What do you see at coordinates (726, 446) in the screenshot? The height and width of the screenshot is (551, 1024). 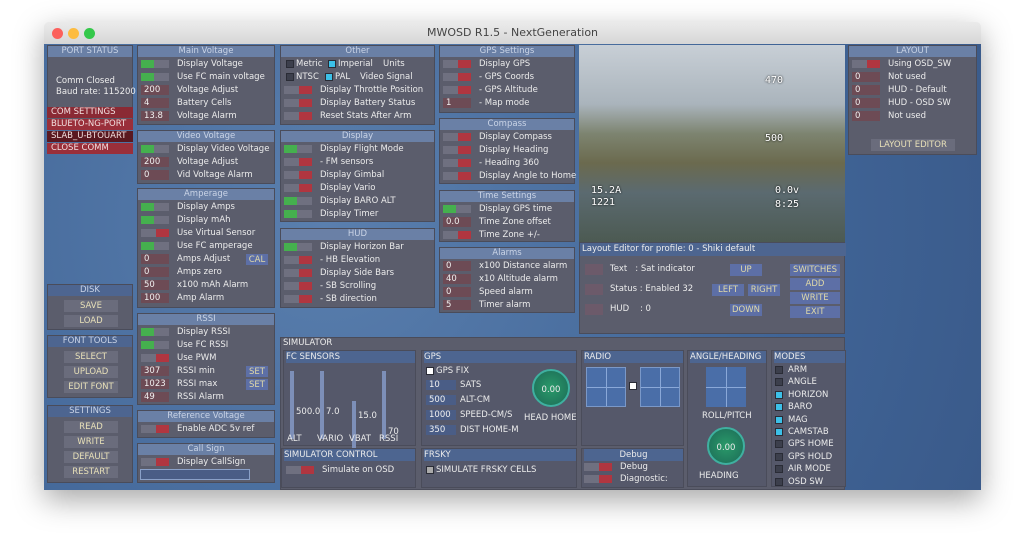 I see `dial: 0.00` at bounding box center [726, 446].